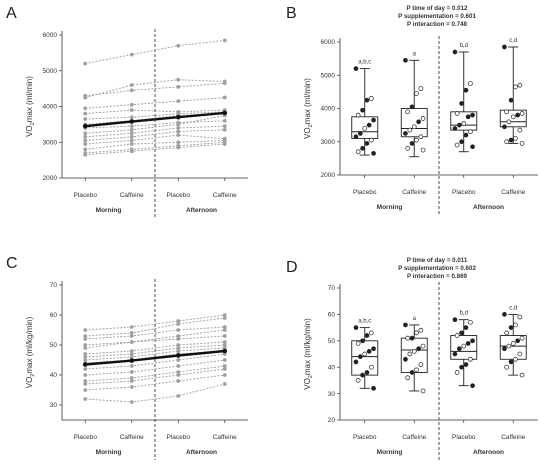  What do you see at coordinates (328, 75) in the screenshot?
I see `y-tick-label: 5000` at bounding box center [328, 75].